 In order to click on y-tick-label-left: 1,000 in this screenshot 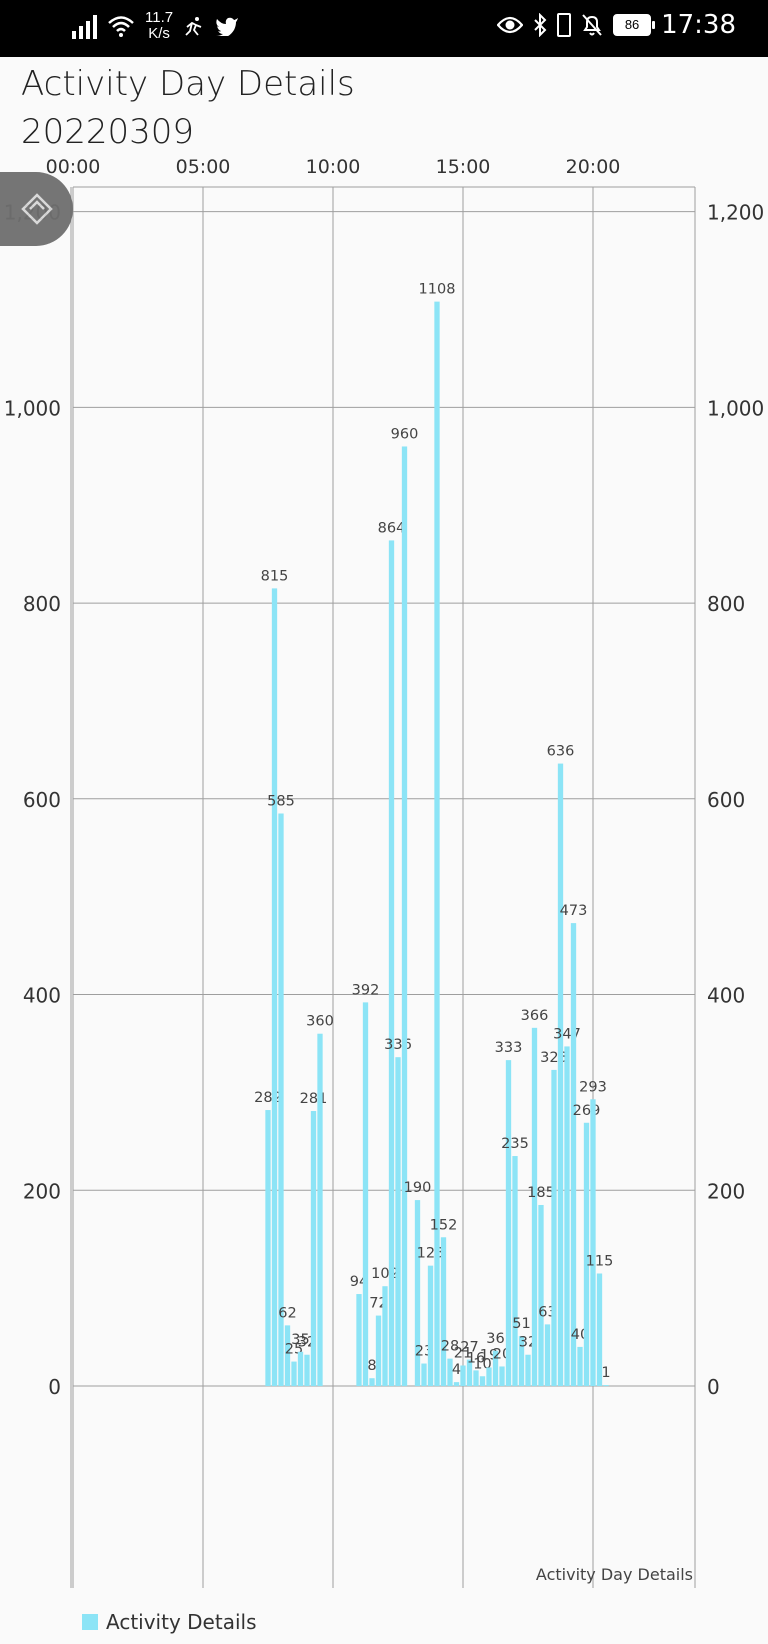, I will do `click(32, 408)`.